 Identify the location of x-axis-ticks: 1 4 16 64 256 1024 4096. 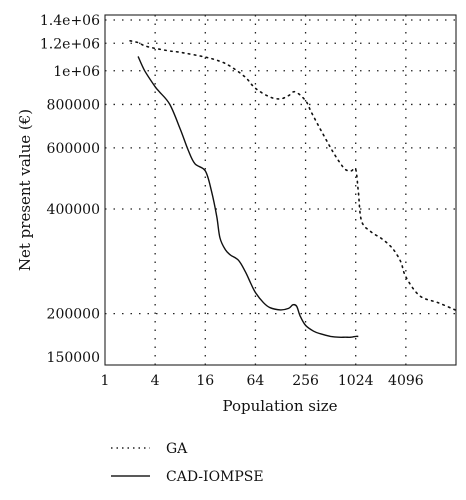
(262, 381).